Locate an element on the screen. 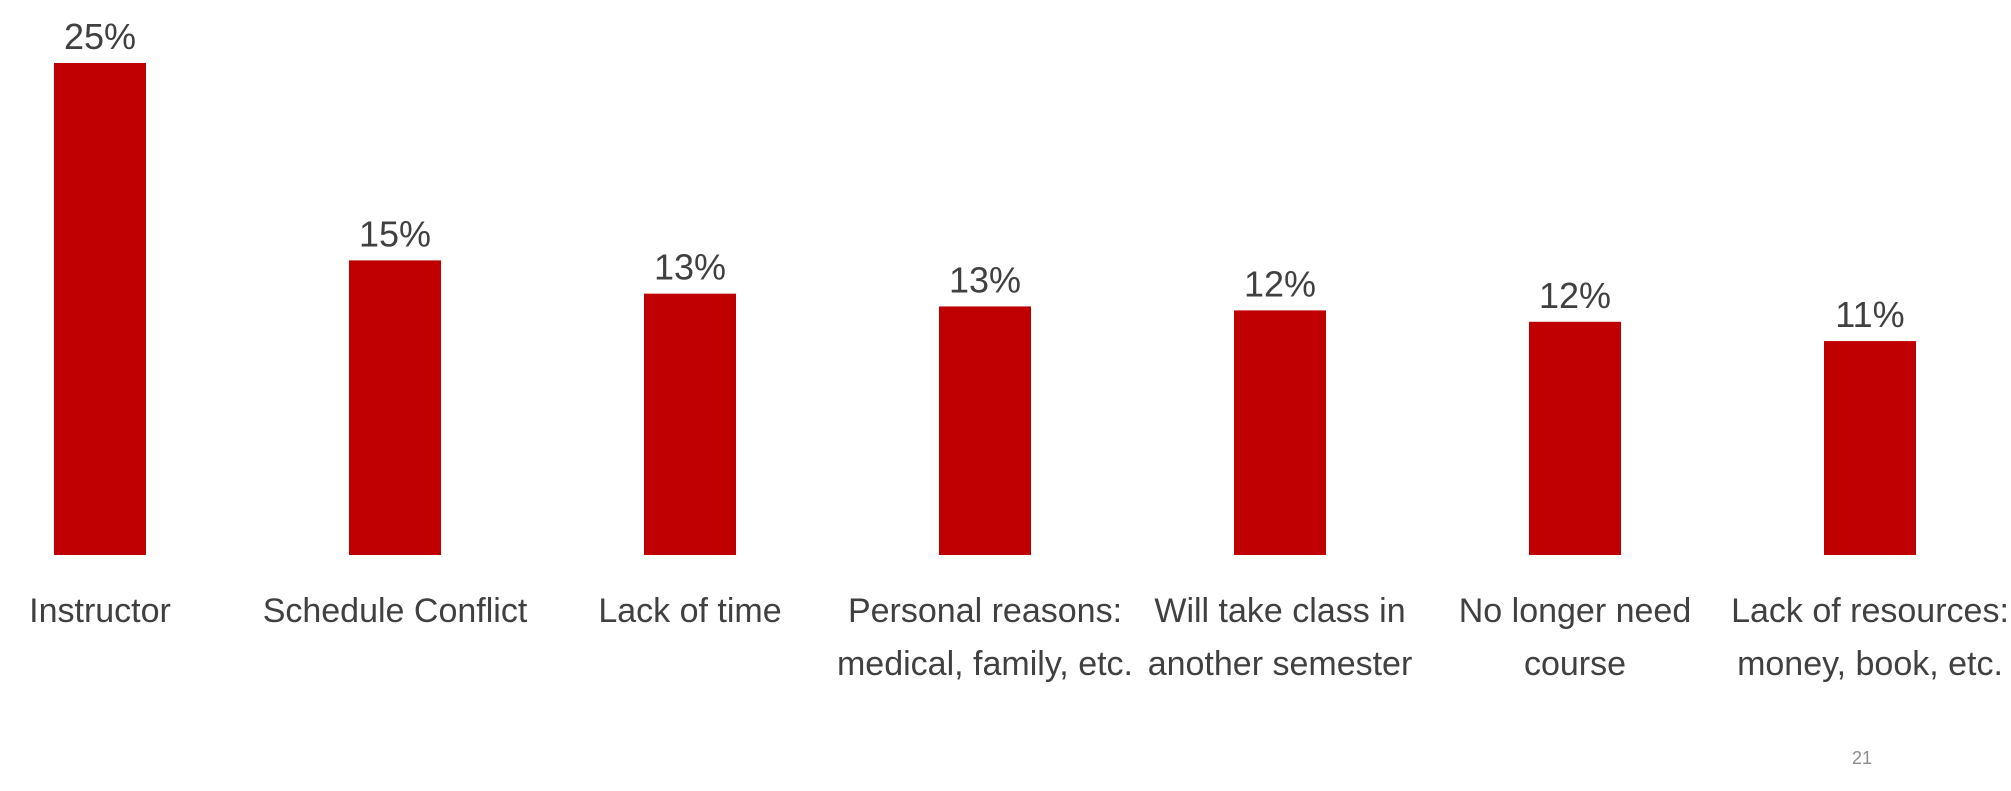  category-label: Lack of resources: money, book, etc. is located at coordinates (1870, 637).